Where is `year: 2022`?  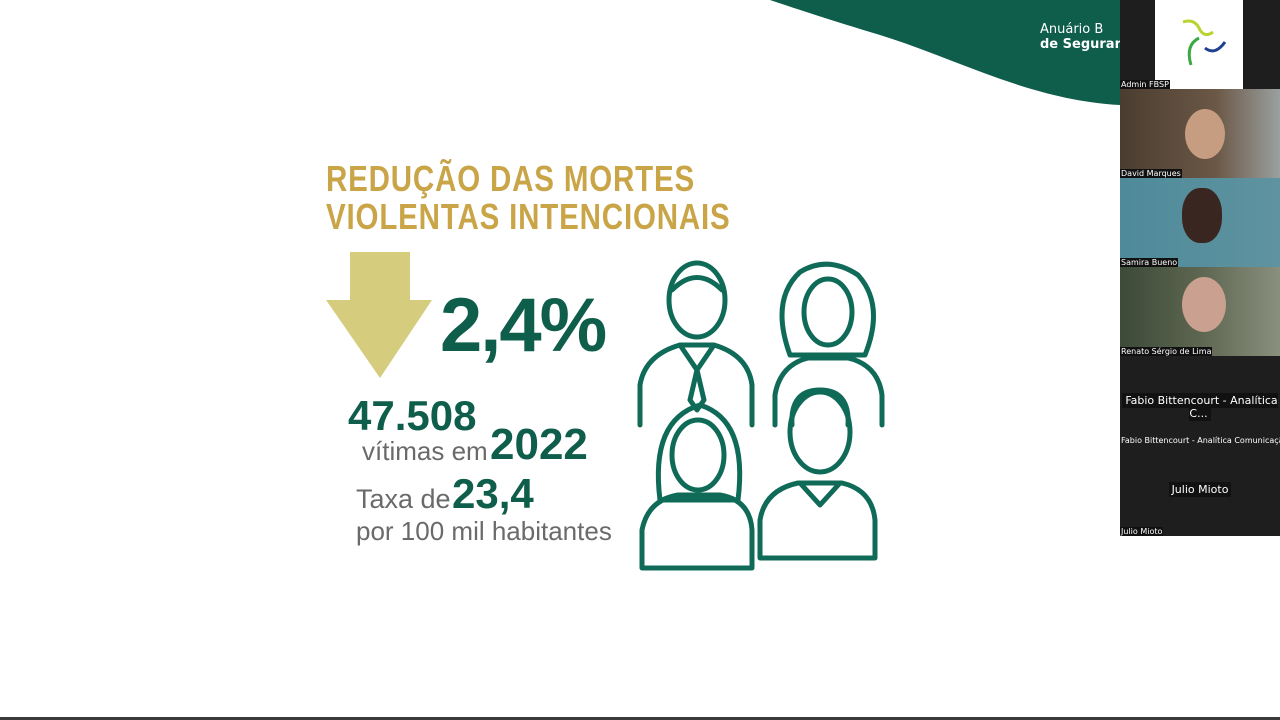 year: 2022 is located at coordinates (539, 444).